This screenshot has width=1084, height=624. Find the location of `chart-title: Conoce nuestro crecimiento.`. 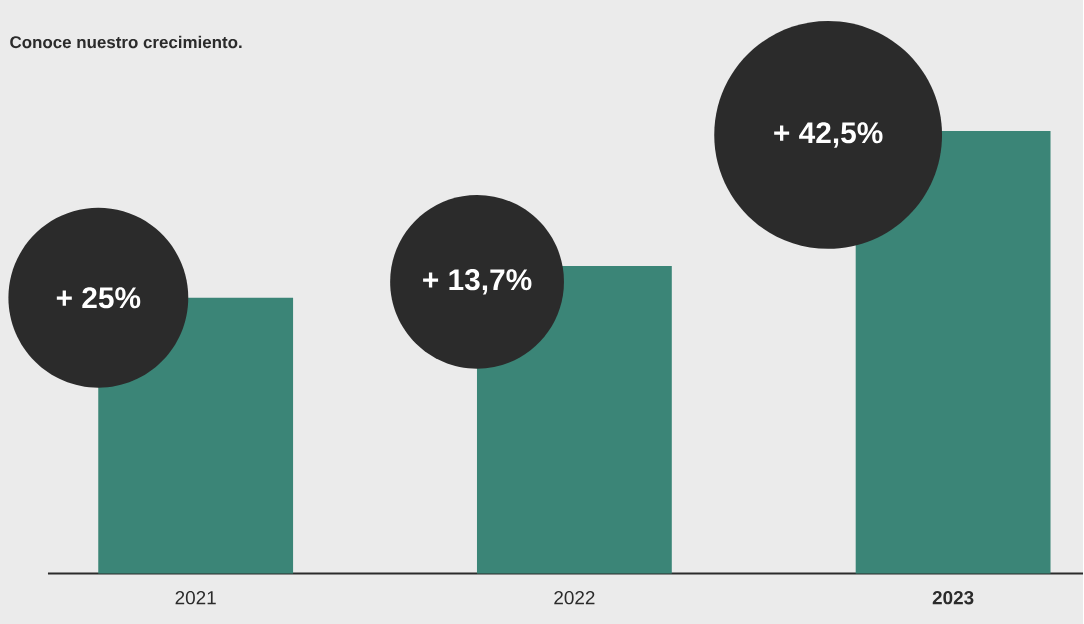

chart-title: Conoce nuestro crecimiento. is located at coordinates (126, 41).